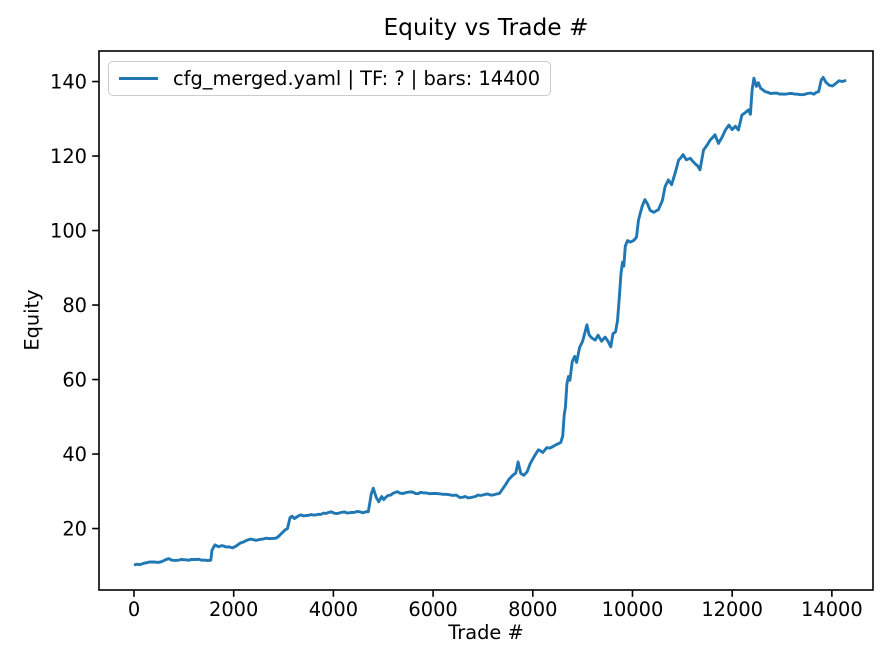  Describe the element at coordinates (74, 454) in the screenshot. I see `y-tick-label: 40` at that location.